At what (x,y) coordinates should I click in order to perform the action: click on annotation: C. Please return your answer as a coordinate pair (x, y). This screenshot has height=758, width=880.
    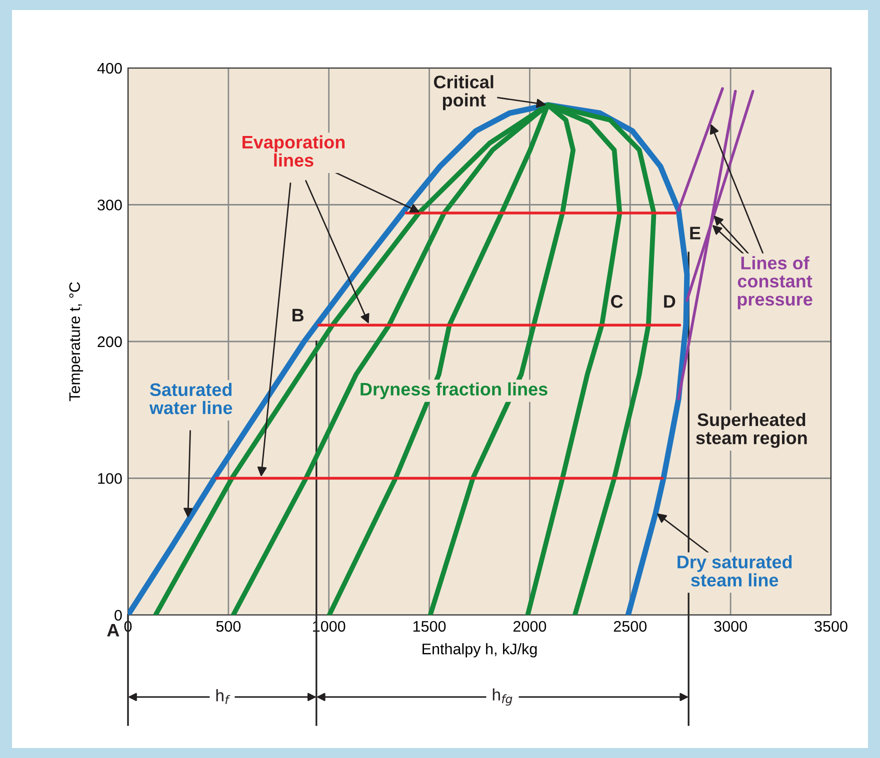
    Looking at the image, I should click on (617, 301).